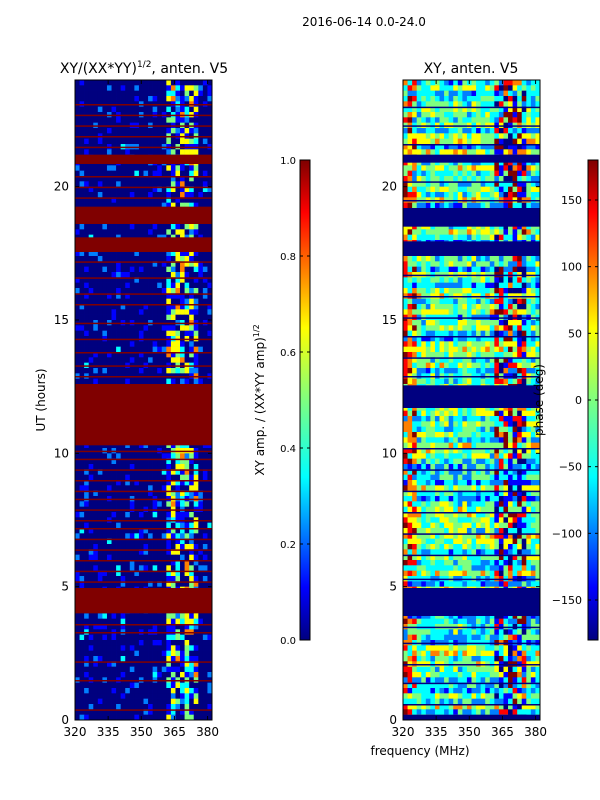 Image resolution: width=600 pixels, height=800 pixels. Describe the element at coordinates (141, 732) in the screenshot. I see `panel1-xtick-label: 350` at that location.